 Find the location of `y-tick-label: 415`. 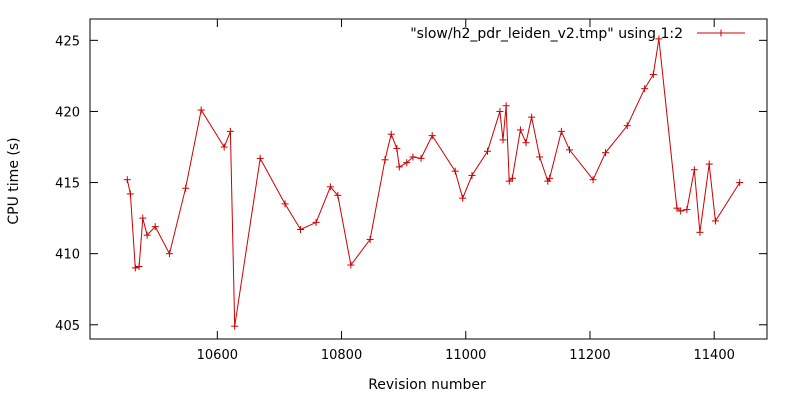

y-tick-label: 415 is located at coordinates (67, 184).